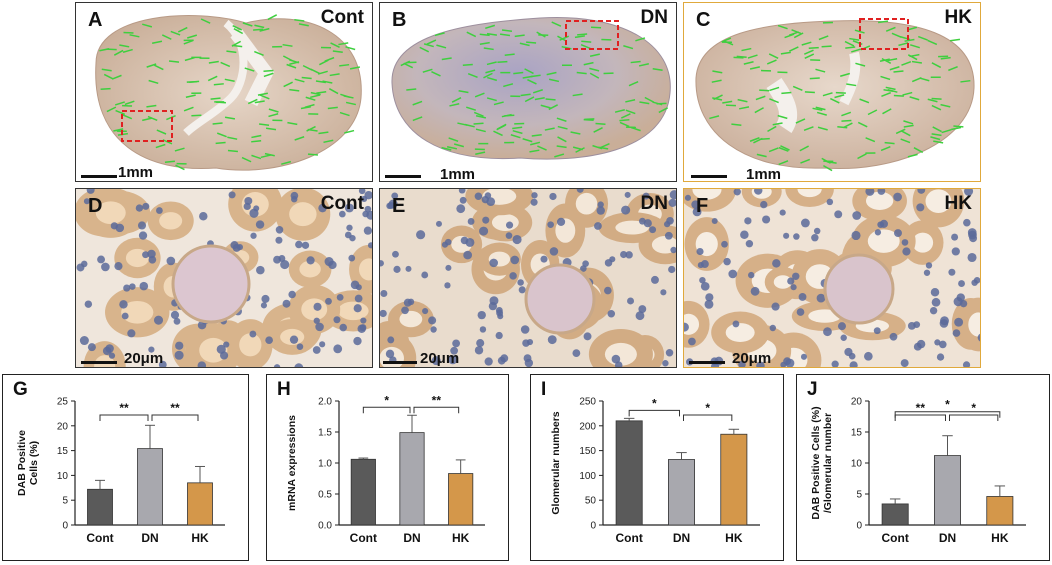  Describe the element at coordinates (587, 476) in the screenshot. I see `y-tick-label: 100` at that location.